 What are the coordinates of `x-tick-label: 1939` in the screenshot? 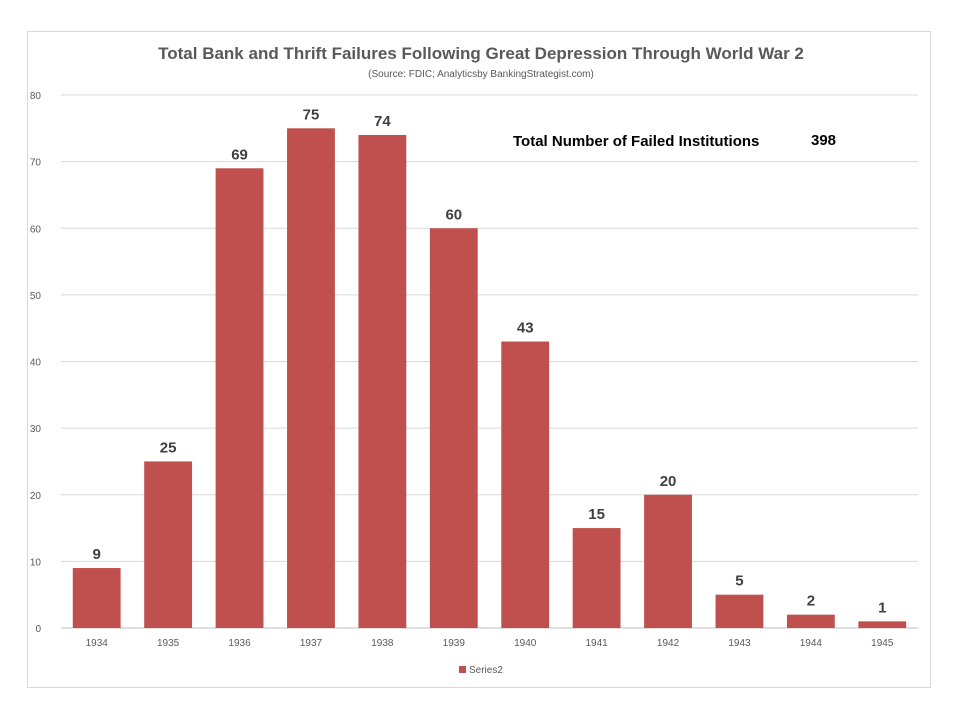 It's located at (454, 643).